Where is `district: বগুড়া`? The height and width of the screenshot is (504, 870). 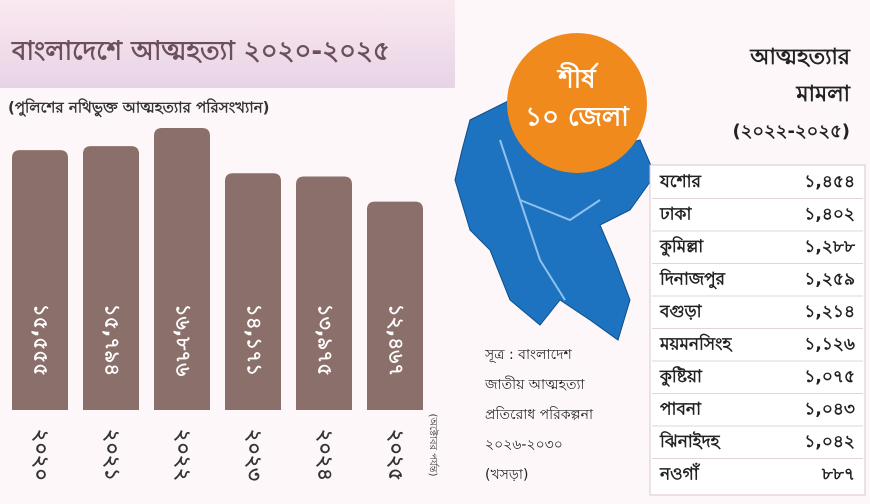 district: বগুড়া is located at coordinates (681, 312).